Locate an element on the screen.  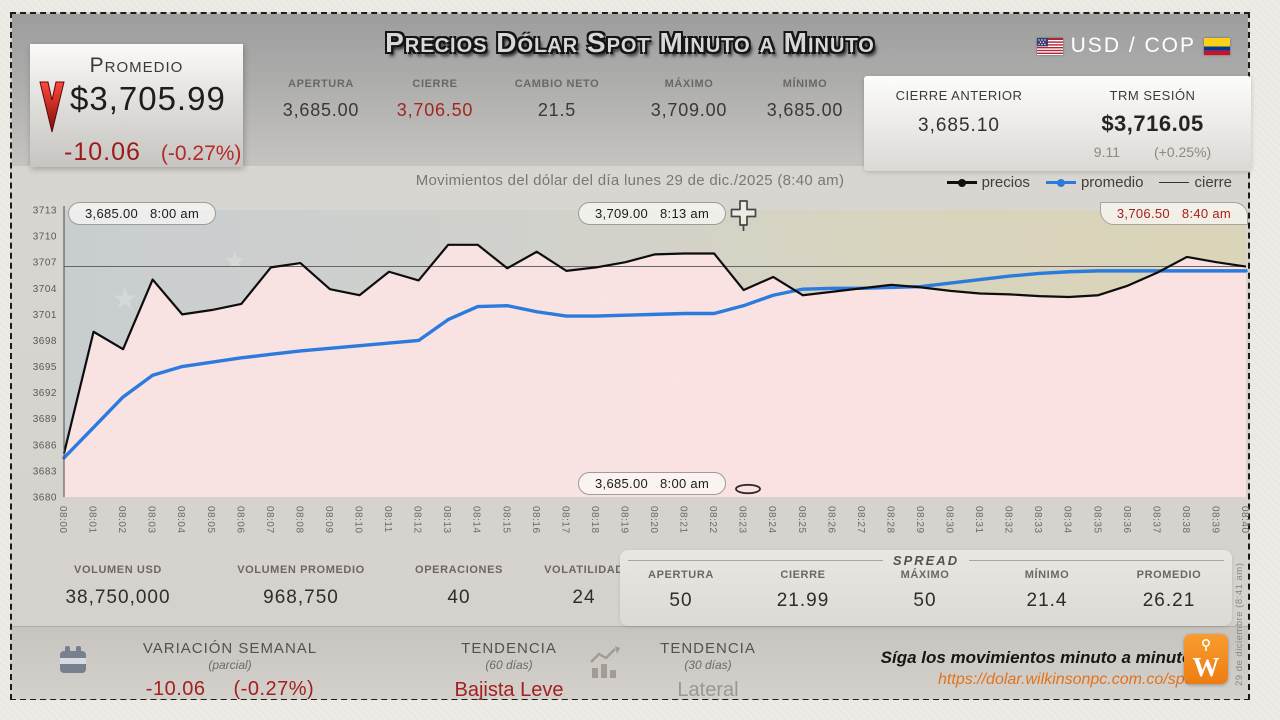
stat-cambio-neto-value: 21.5 is located at coordinates (557, 110).